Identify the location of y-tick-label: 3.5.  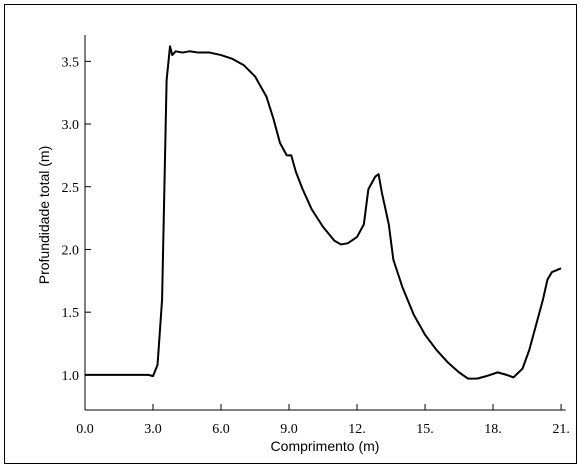
(71, 62).